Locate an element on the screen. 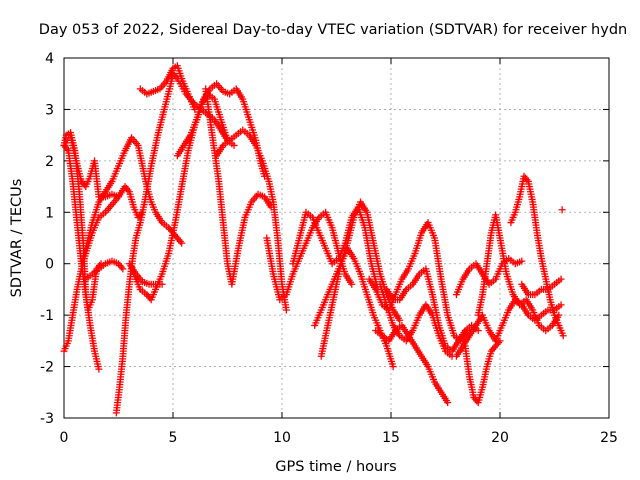 The width and height of the screenshot is (640, 480). y-tick-label: -2 is located at coordinates (47, 368).